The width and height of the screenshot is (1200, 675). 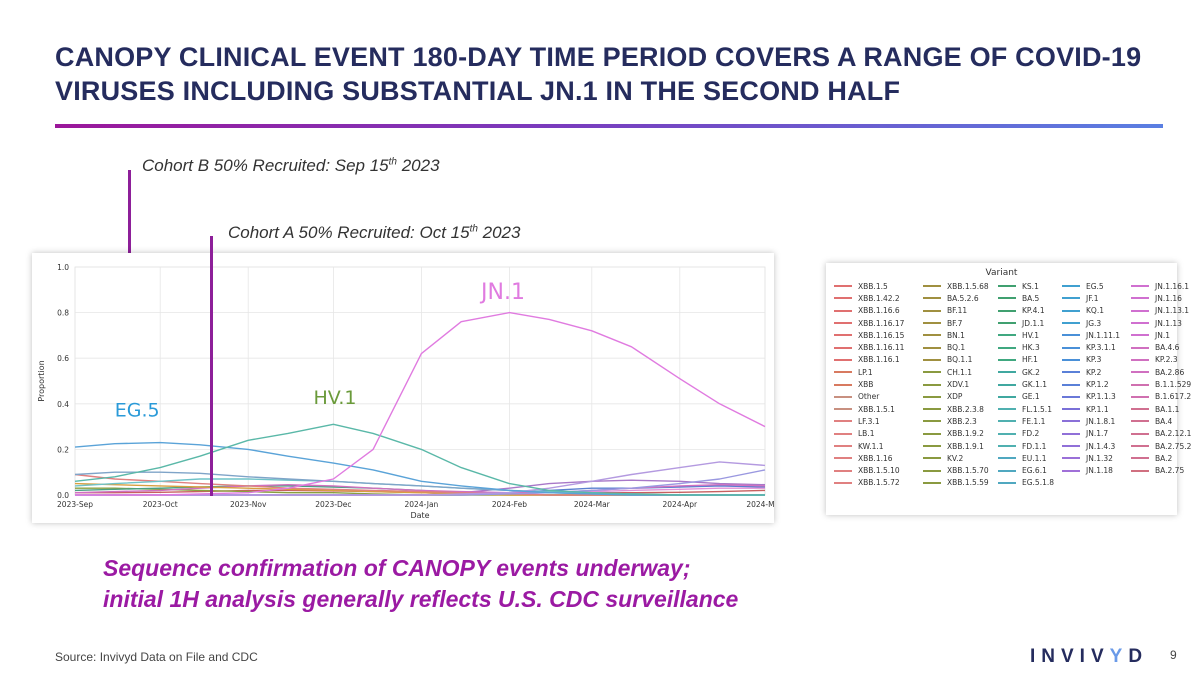 I want to click on legend-item: XBB.2.3, so click(x=956, y=421).